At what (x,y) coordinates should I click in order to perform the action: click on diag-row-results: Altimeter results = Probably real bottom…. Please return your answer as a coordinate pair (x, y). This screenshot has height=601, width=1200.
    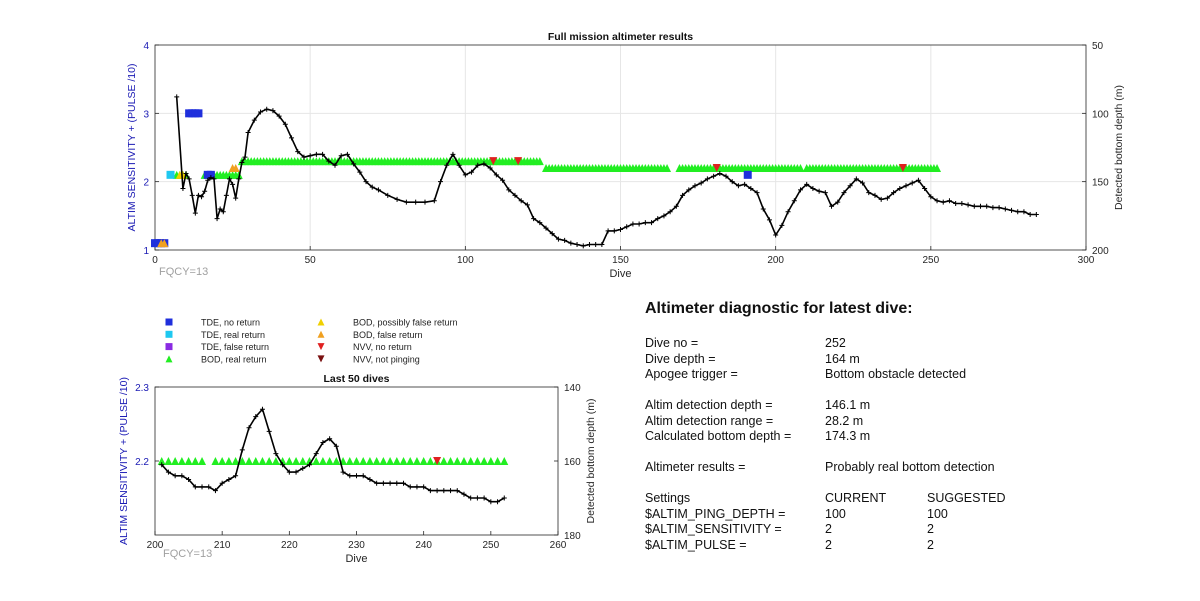
    Looking at the image, I should click on (905, 468).